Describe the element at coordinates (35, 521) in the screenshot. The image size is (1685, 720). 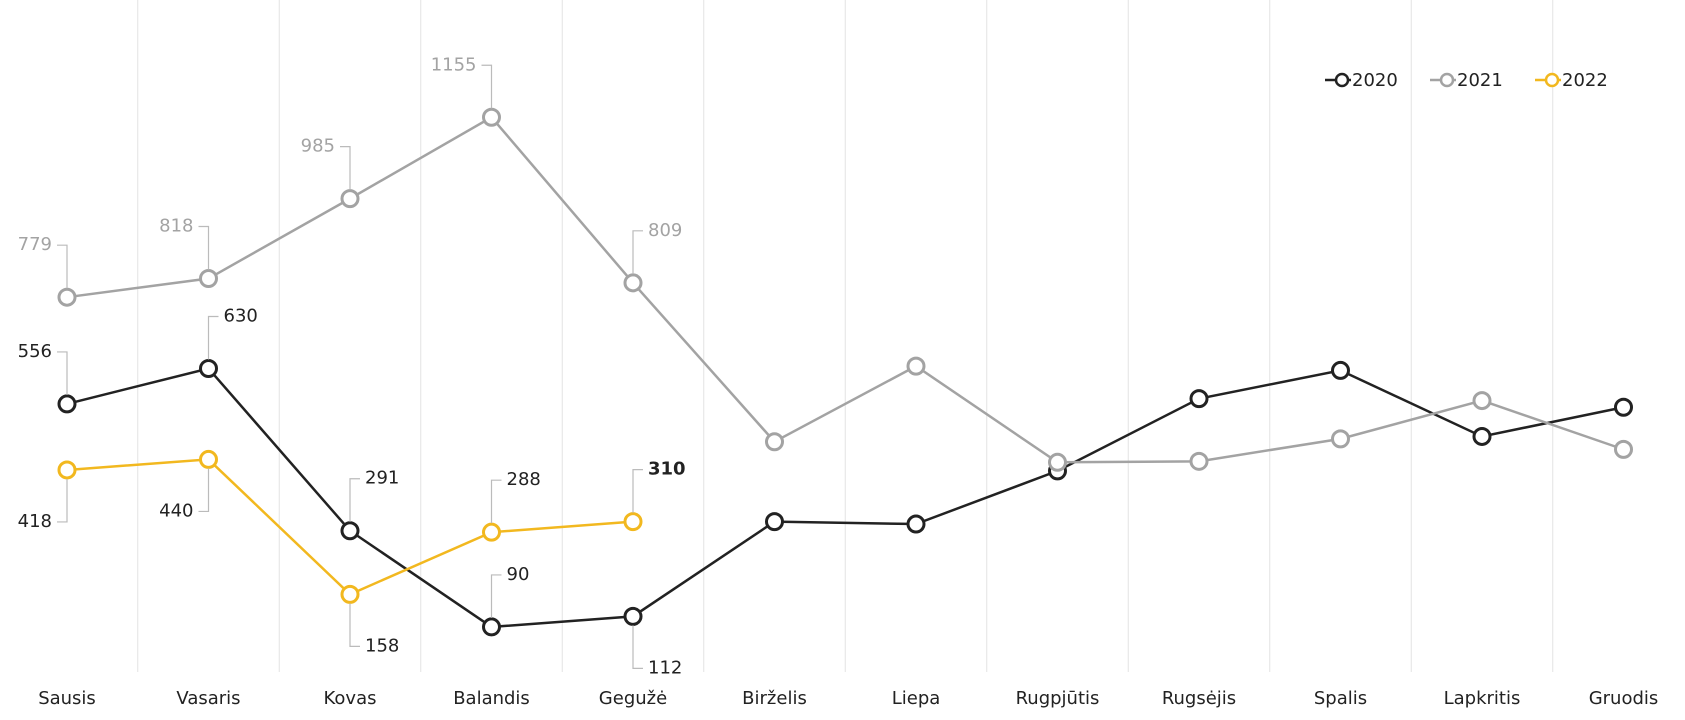
I see `data-label: 418` at that location.